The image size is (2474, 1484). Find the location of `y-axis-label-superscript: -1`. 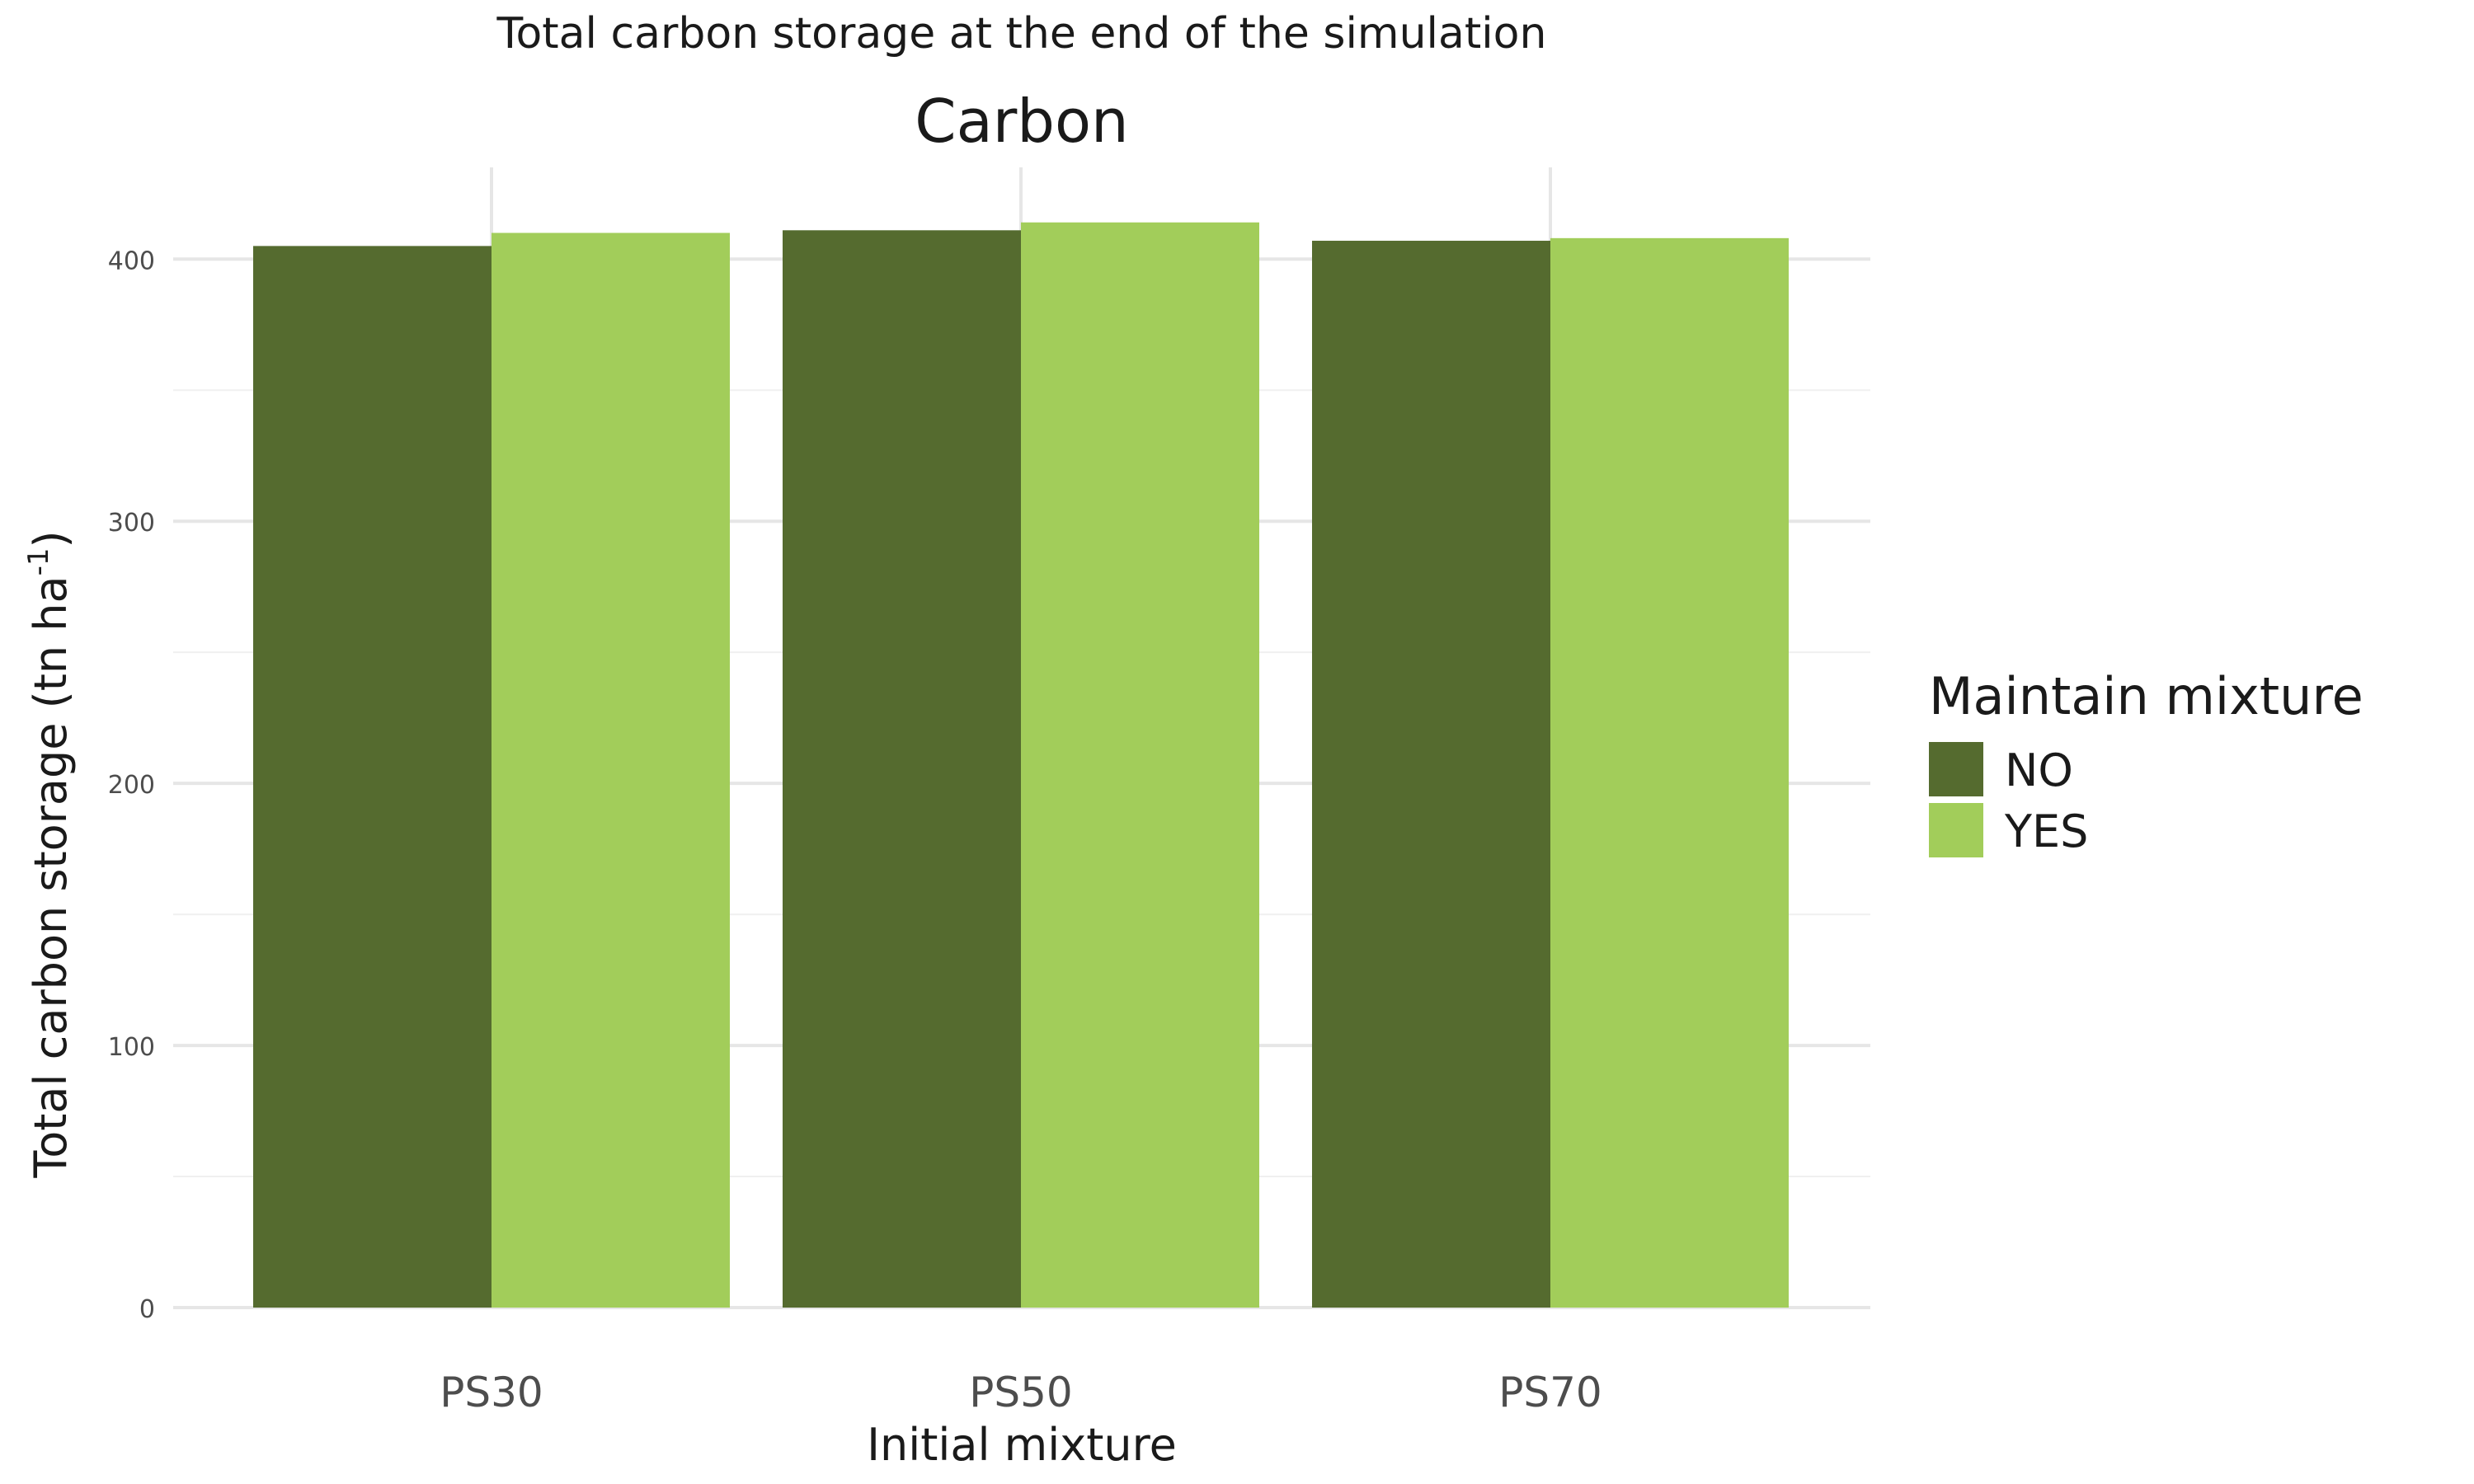

y-axis-label-superscript: -1 is located at coordinates (38, 561).